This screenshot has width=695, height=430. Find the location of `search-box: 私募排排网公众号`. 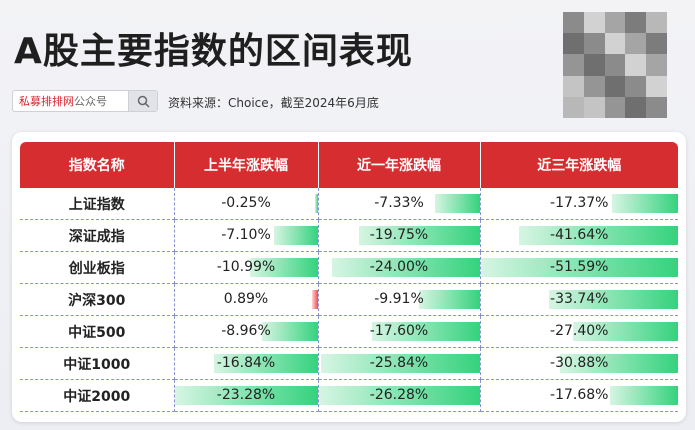

search-box: 私募排排网公众号 is located at coordinates (85, 101).